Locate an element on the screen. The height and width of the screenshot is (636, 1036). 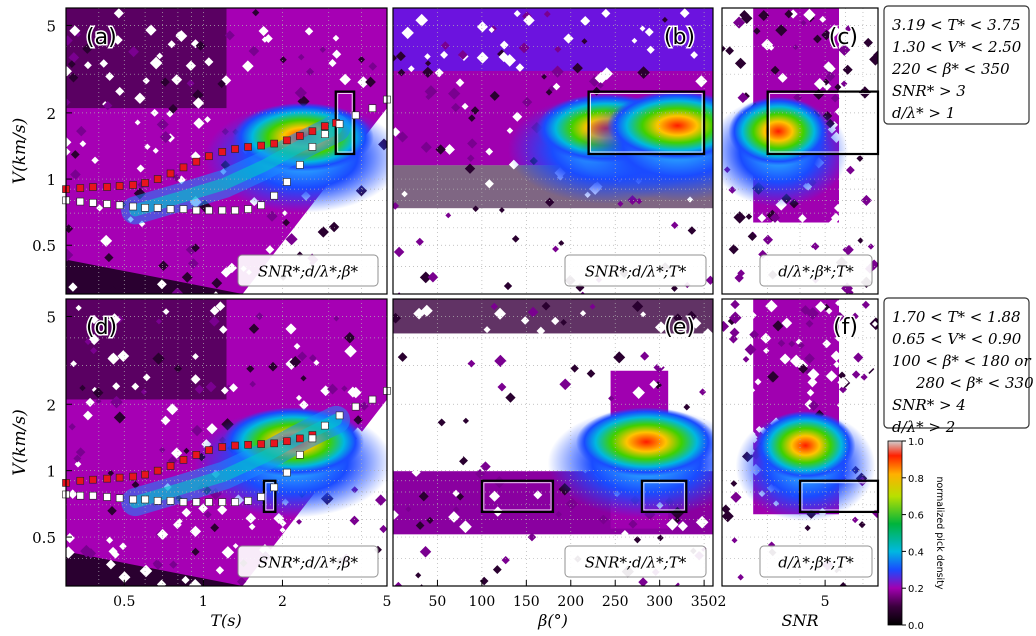
colorbar-tick-label: 0.2 is located at coordinates (916, 589).